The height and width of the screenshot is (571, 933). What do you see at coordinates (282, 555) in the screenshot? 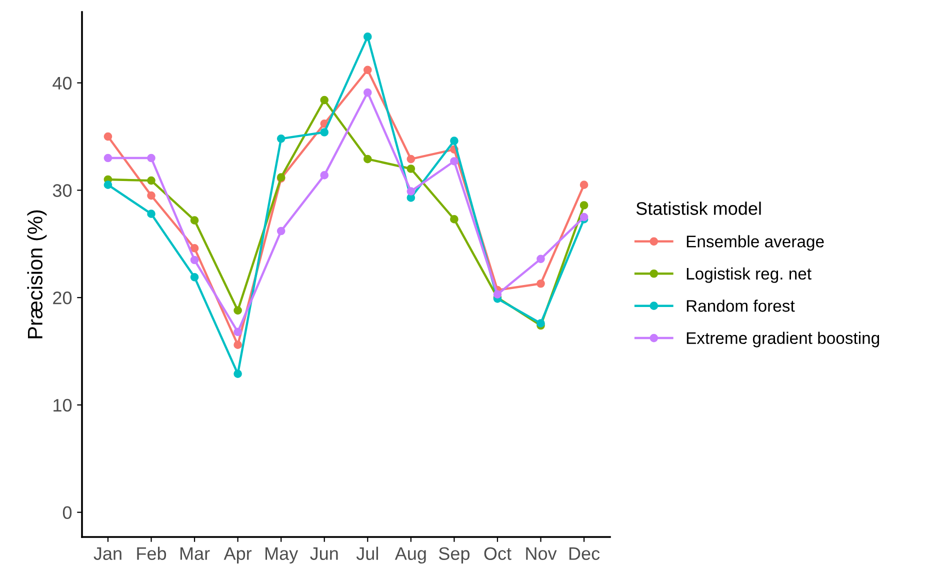
I see `x-tick-label: May` at bounding box center [282, 555].